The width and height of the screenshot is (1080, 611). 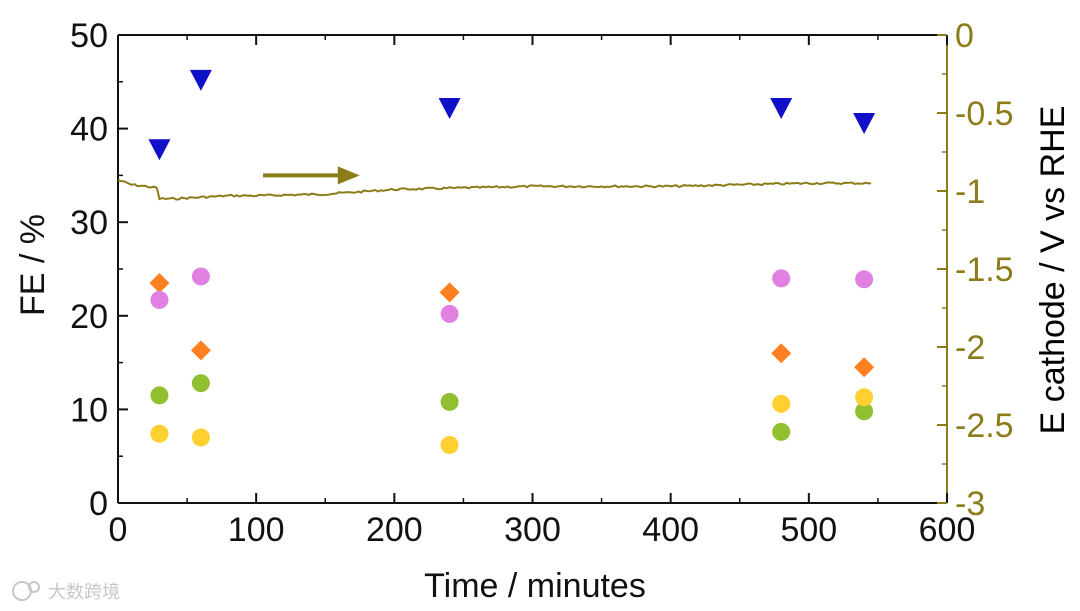 I want to click on x-tick-label: 500, so click(x=808, y=530).